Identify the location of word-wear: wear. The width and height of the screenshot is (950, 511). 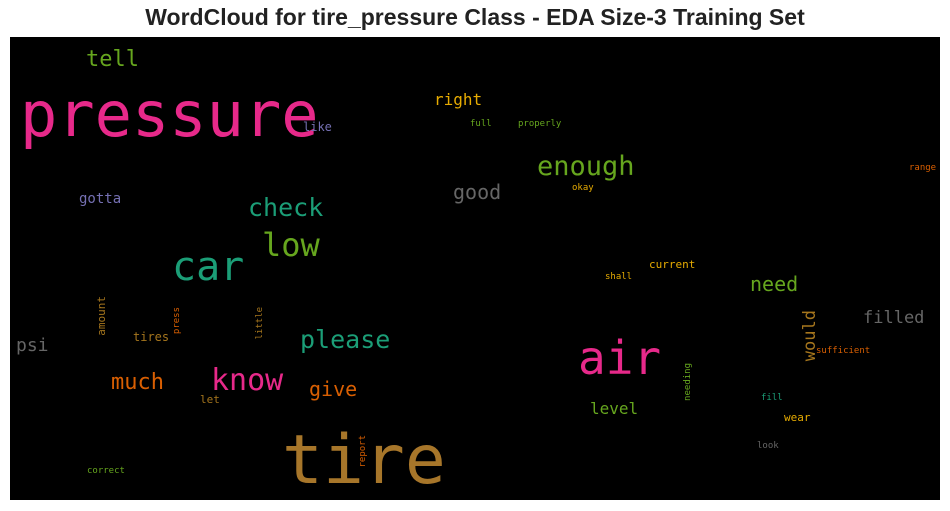
(797, 417).